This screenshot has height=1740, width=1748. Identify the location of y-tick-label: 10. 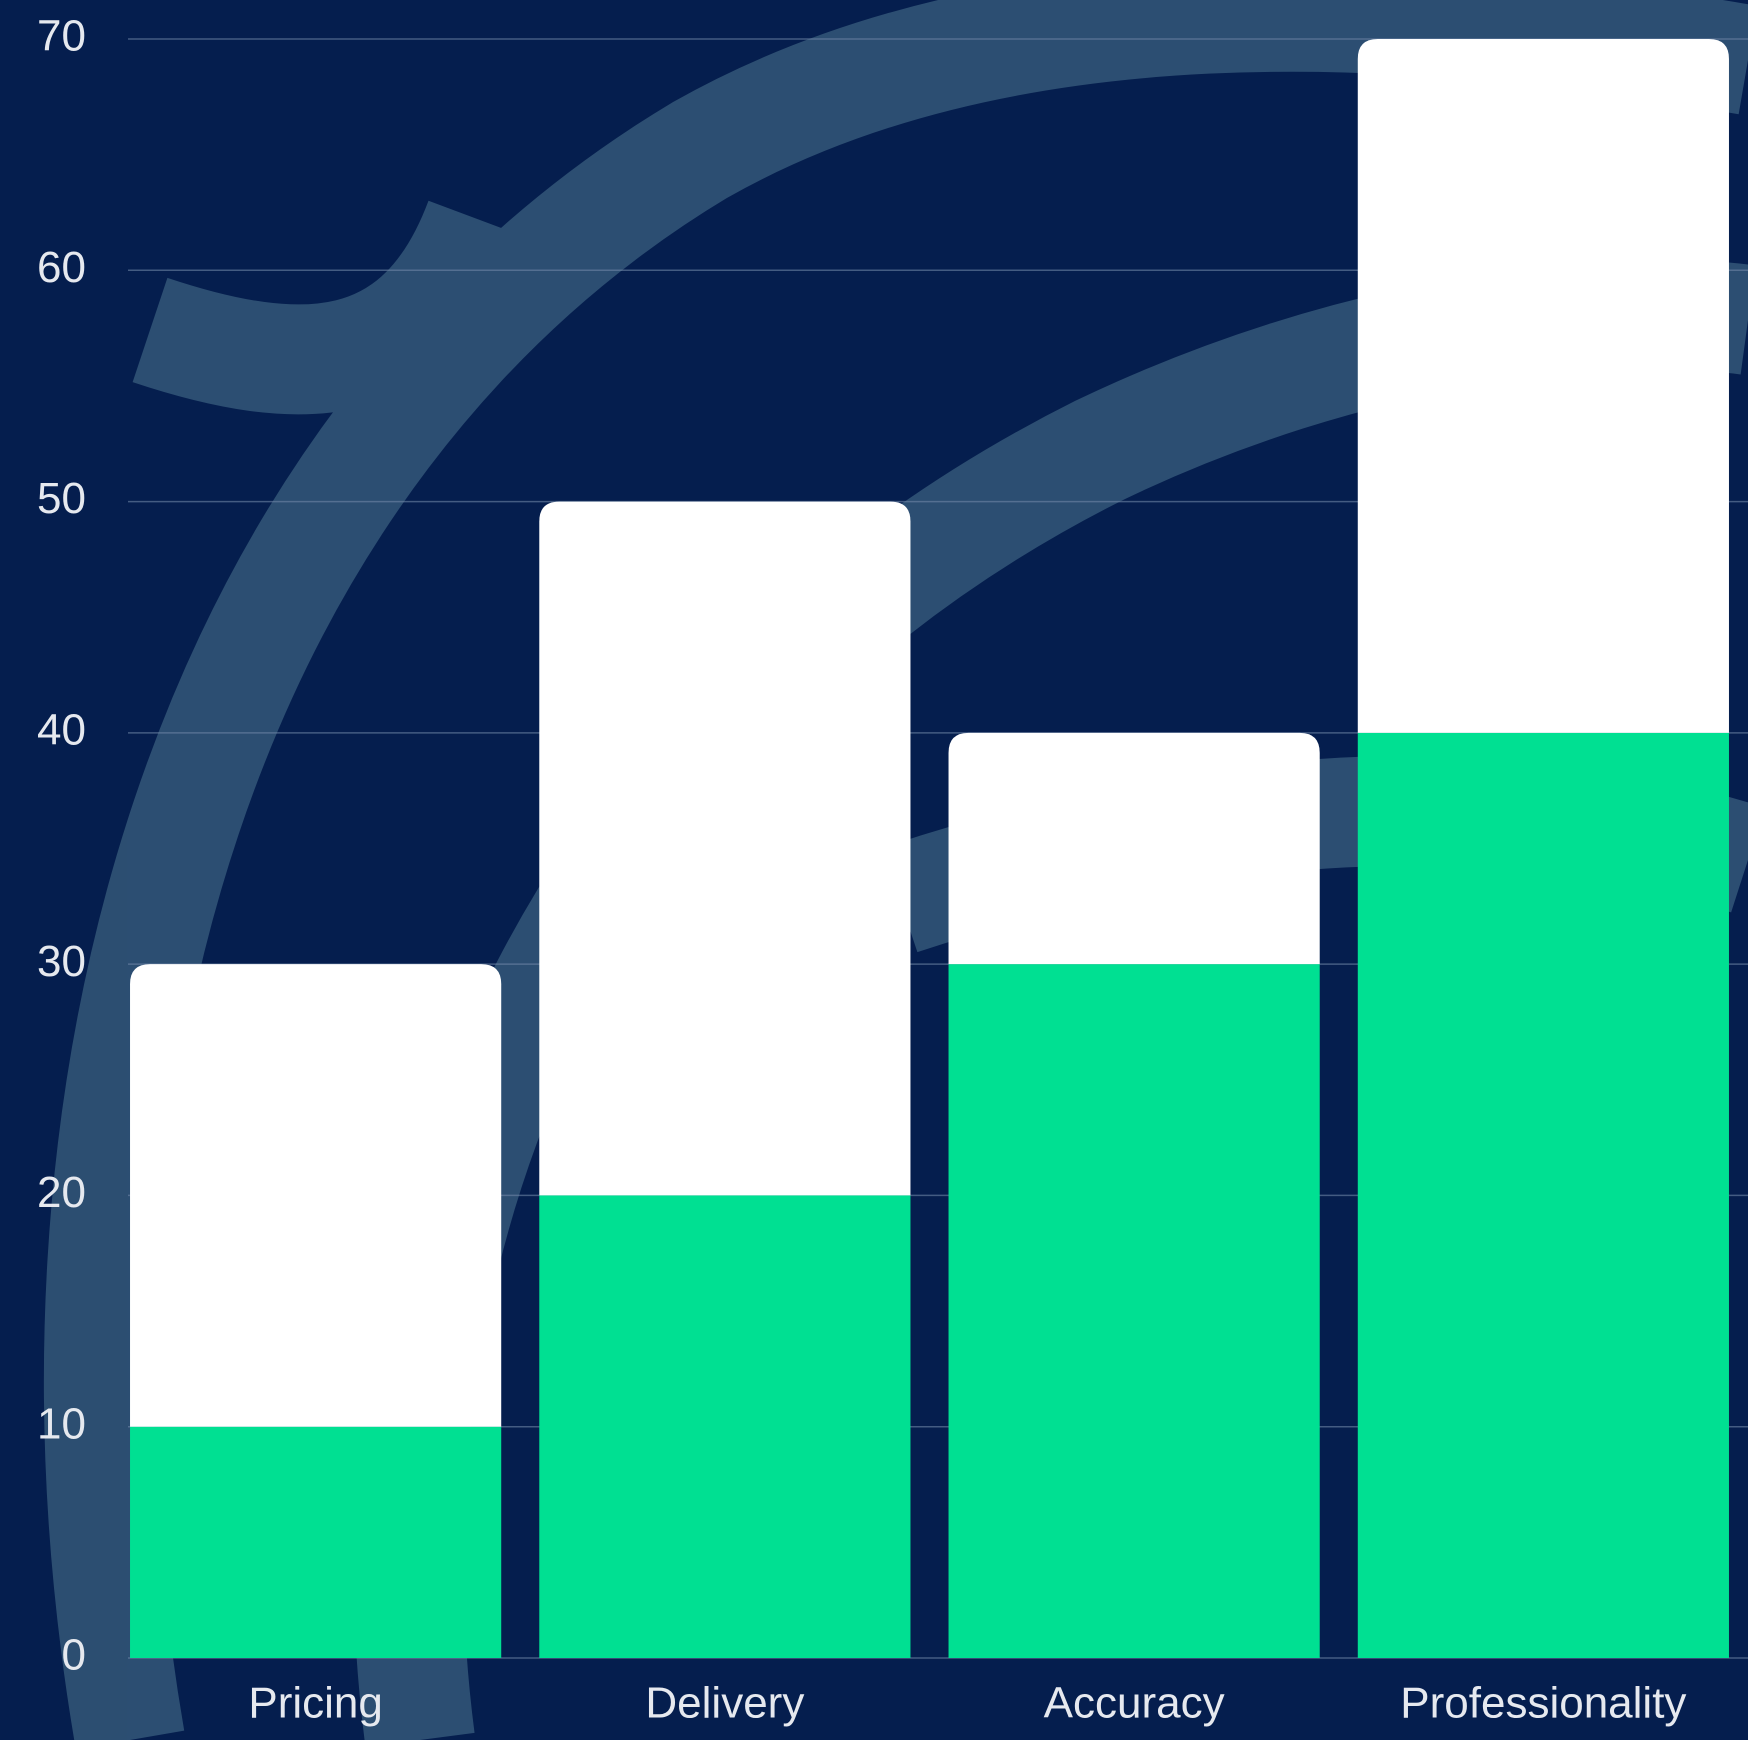
(61, 1423).